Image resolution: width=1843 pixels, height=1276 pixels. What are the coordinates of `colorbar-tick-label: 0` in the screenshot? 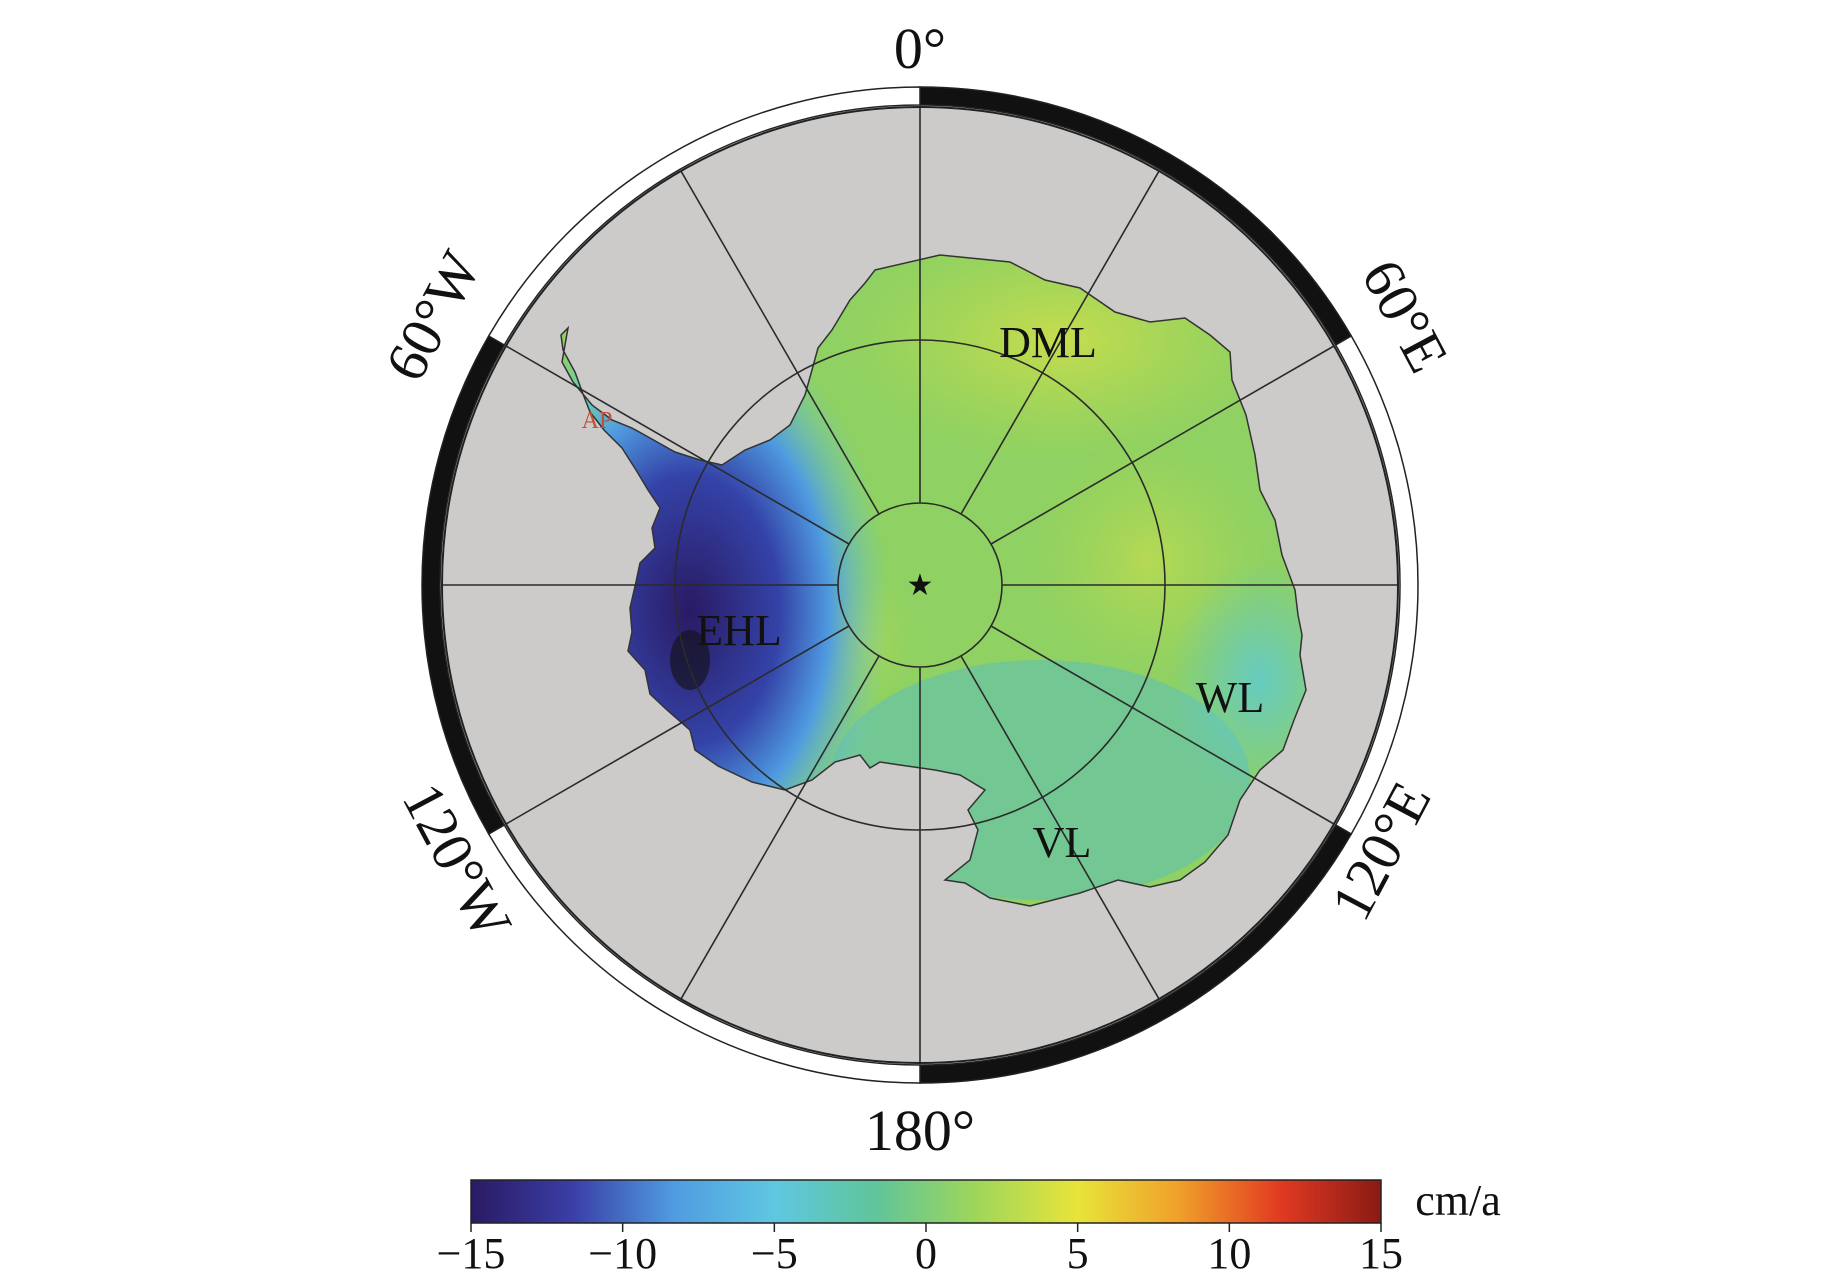 It's located at (926, 1252).